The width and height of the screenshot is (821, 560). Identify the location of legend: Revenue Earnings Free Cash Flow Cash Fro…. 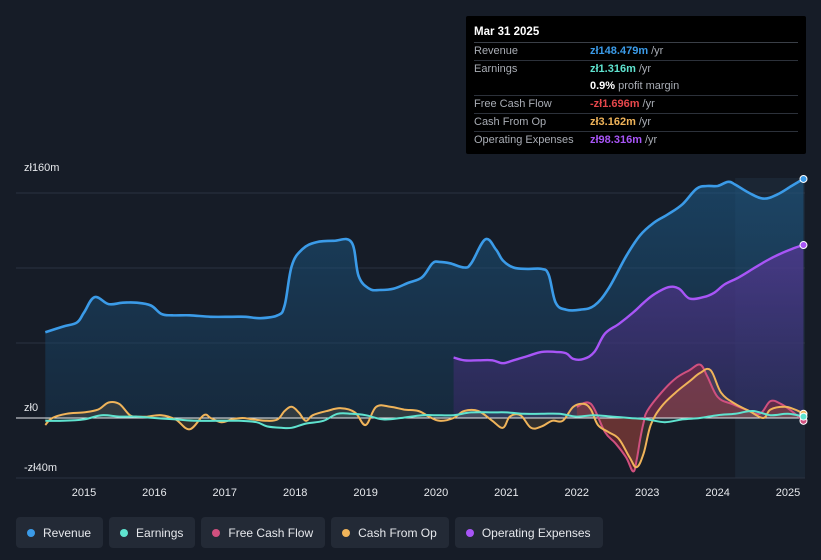
(309, 532).